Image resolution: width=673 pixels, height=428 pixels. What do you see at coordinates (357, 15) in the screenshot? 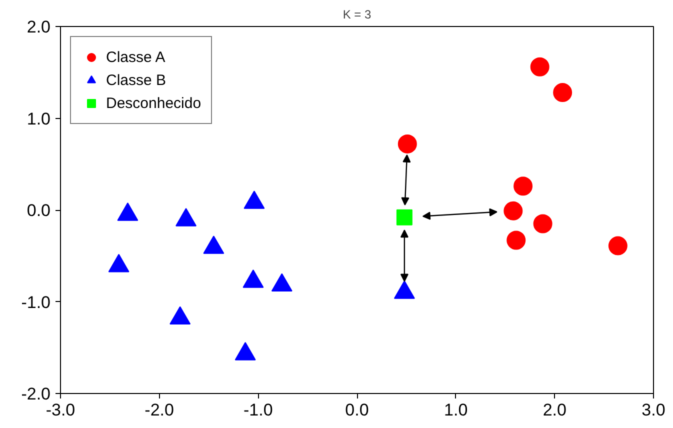
I see `chart-title: K = 3` at bounding box center [357, 15].